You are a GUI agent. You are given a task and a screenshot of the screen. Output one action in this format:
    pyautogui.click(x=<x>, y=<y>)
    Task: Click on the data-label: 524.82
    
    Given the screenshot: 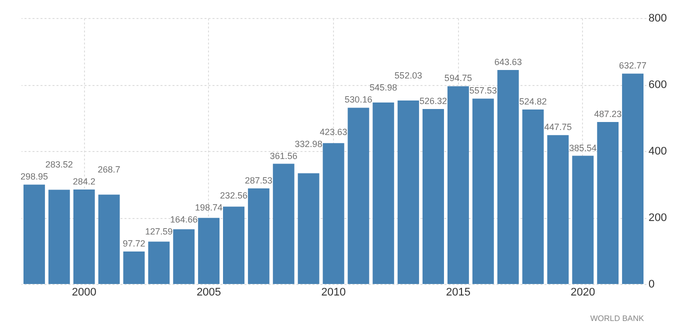 What is the action you would take?
    pyautogui.click(x=533, y=101)
    